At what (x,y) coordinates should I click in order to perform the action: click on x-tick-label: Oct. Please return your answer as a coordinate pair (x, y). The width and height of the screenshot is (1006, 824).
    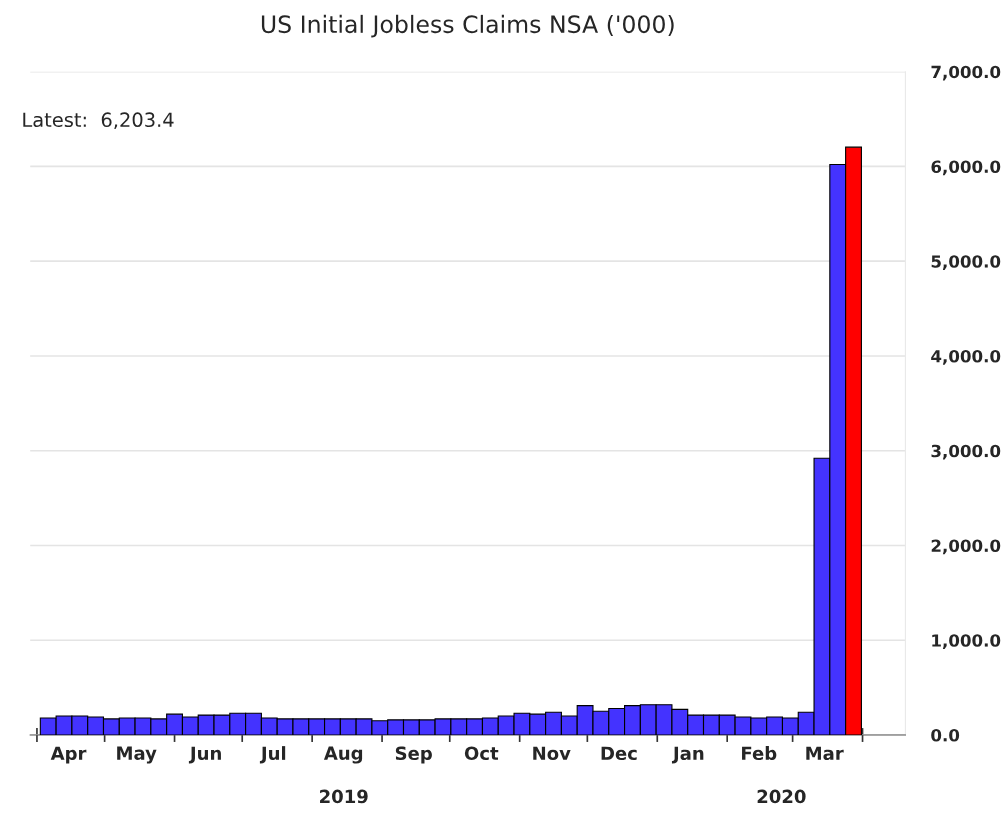
    Looking at the image, I should click on (481, 753).